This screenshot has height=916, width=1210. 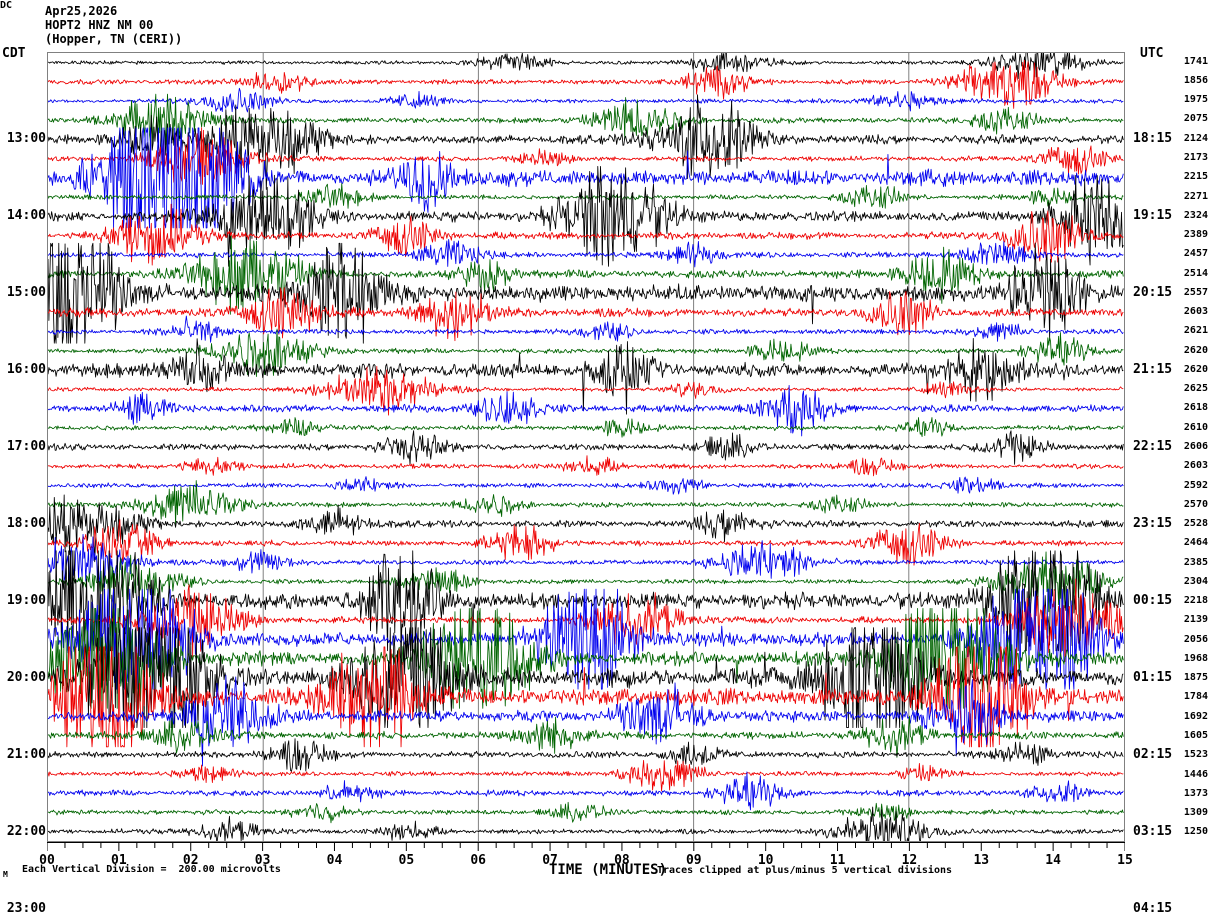 What do you see at coordinates (1153, 832) in the screenshot?
I see `utc-time-label: 03:15` at bounding box center [1153, 832].